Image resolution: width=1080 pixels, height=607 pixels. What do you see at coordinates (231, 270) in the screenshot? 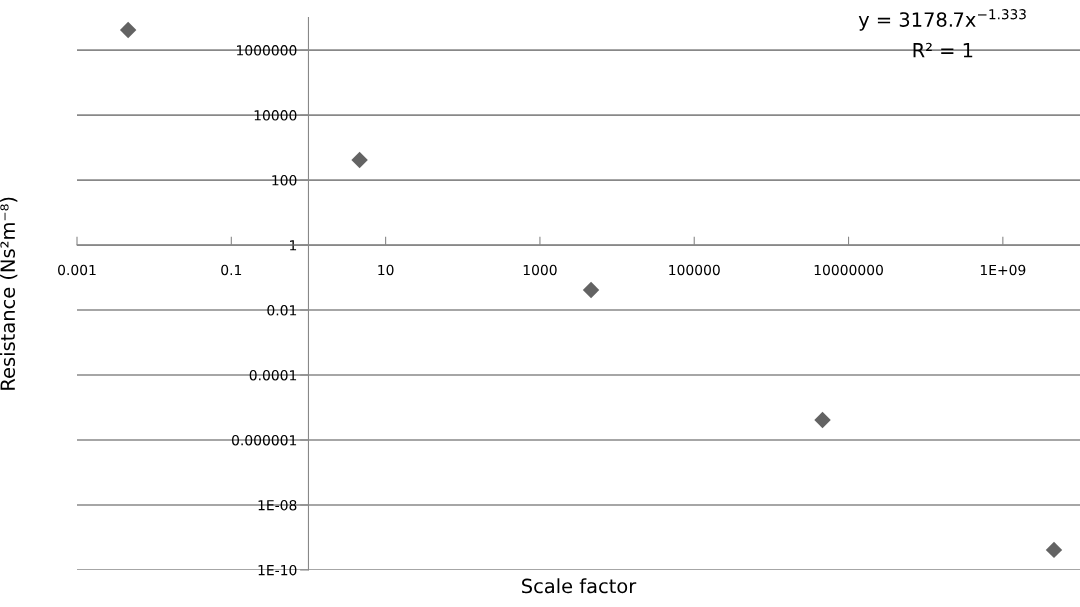
I see `x-tick-label: 0.1` at bounding box center [231, 270].